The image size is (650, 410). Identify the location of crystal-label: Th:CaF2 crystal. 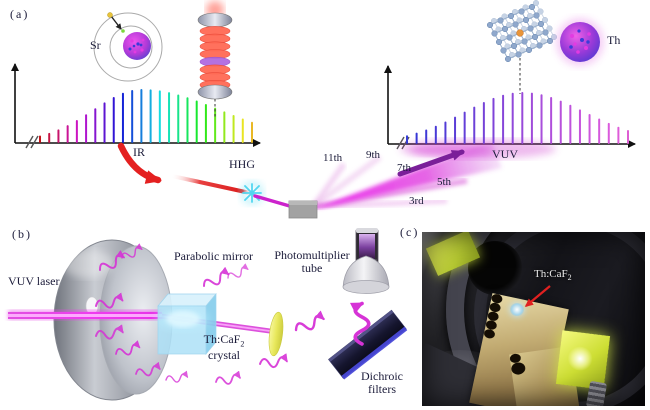
(224, 347).